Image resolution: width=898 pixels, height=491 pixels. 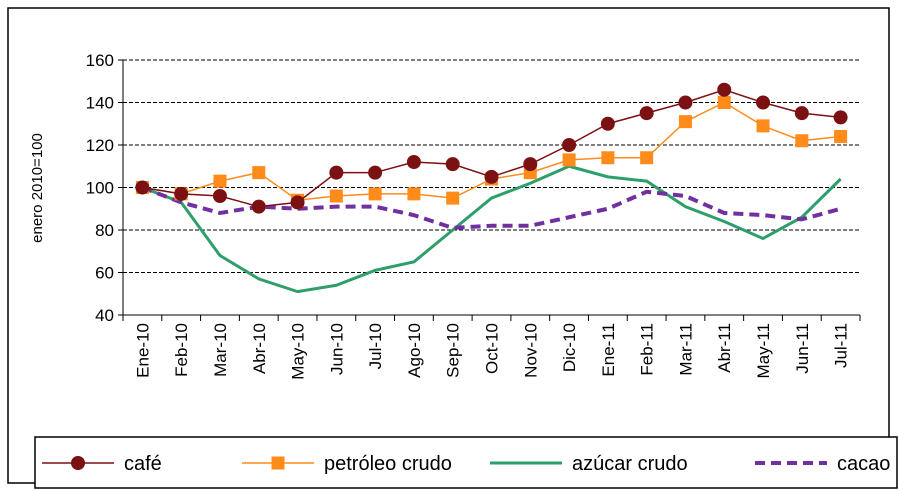 What do you see at coordinates (841, 345) in the screenshot?
I see `x-tick-label: Jul-11` at bounding box center [841, 345].